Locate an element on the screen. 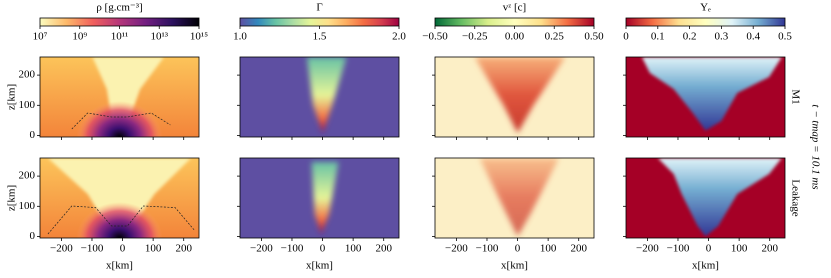  colorbar-tick-label: 2.0 is located at coordinates (399, 37).